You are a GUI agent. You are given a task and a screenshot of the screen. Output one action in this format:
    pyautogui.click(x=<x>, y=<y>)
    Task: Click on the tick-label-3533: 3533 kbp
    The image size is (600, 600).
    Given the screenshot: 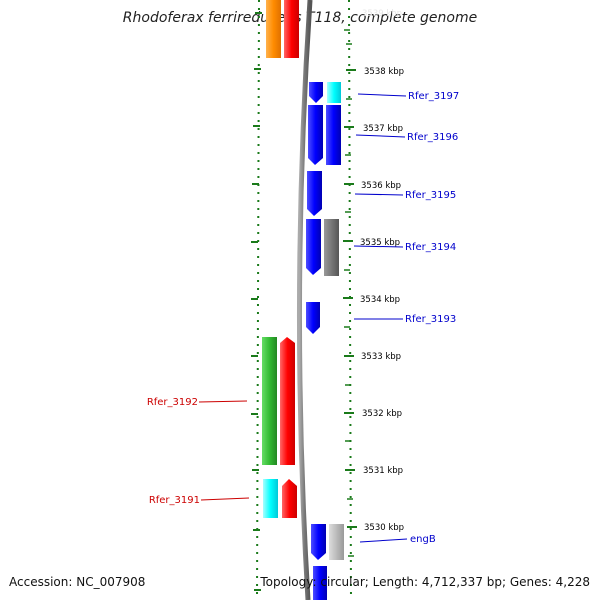 What is the action you would take?
    pyautogui.click(x=381, y=357)
    